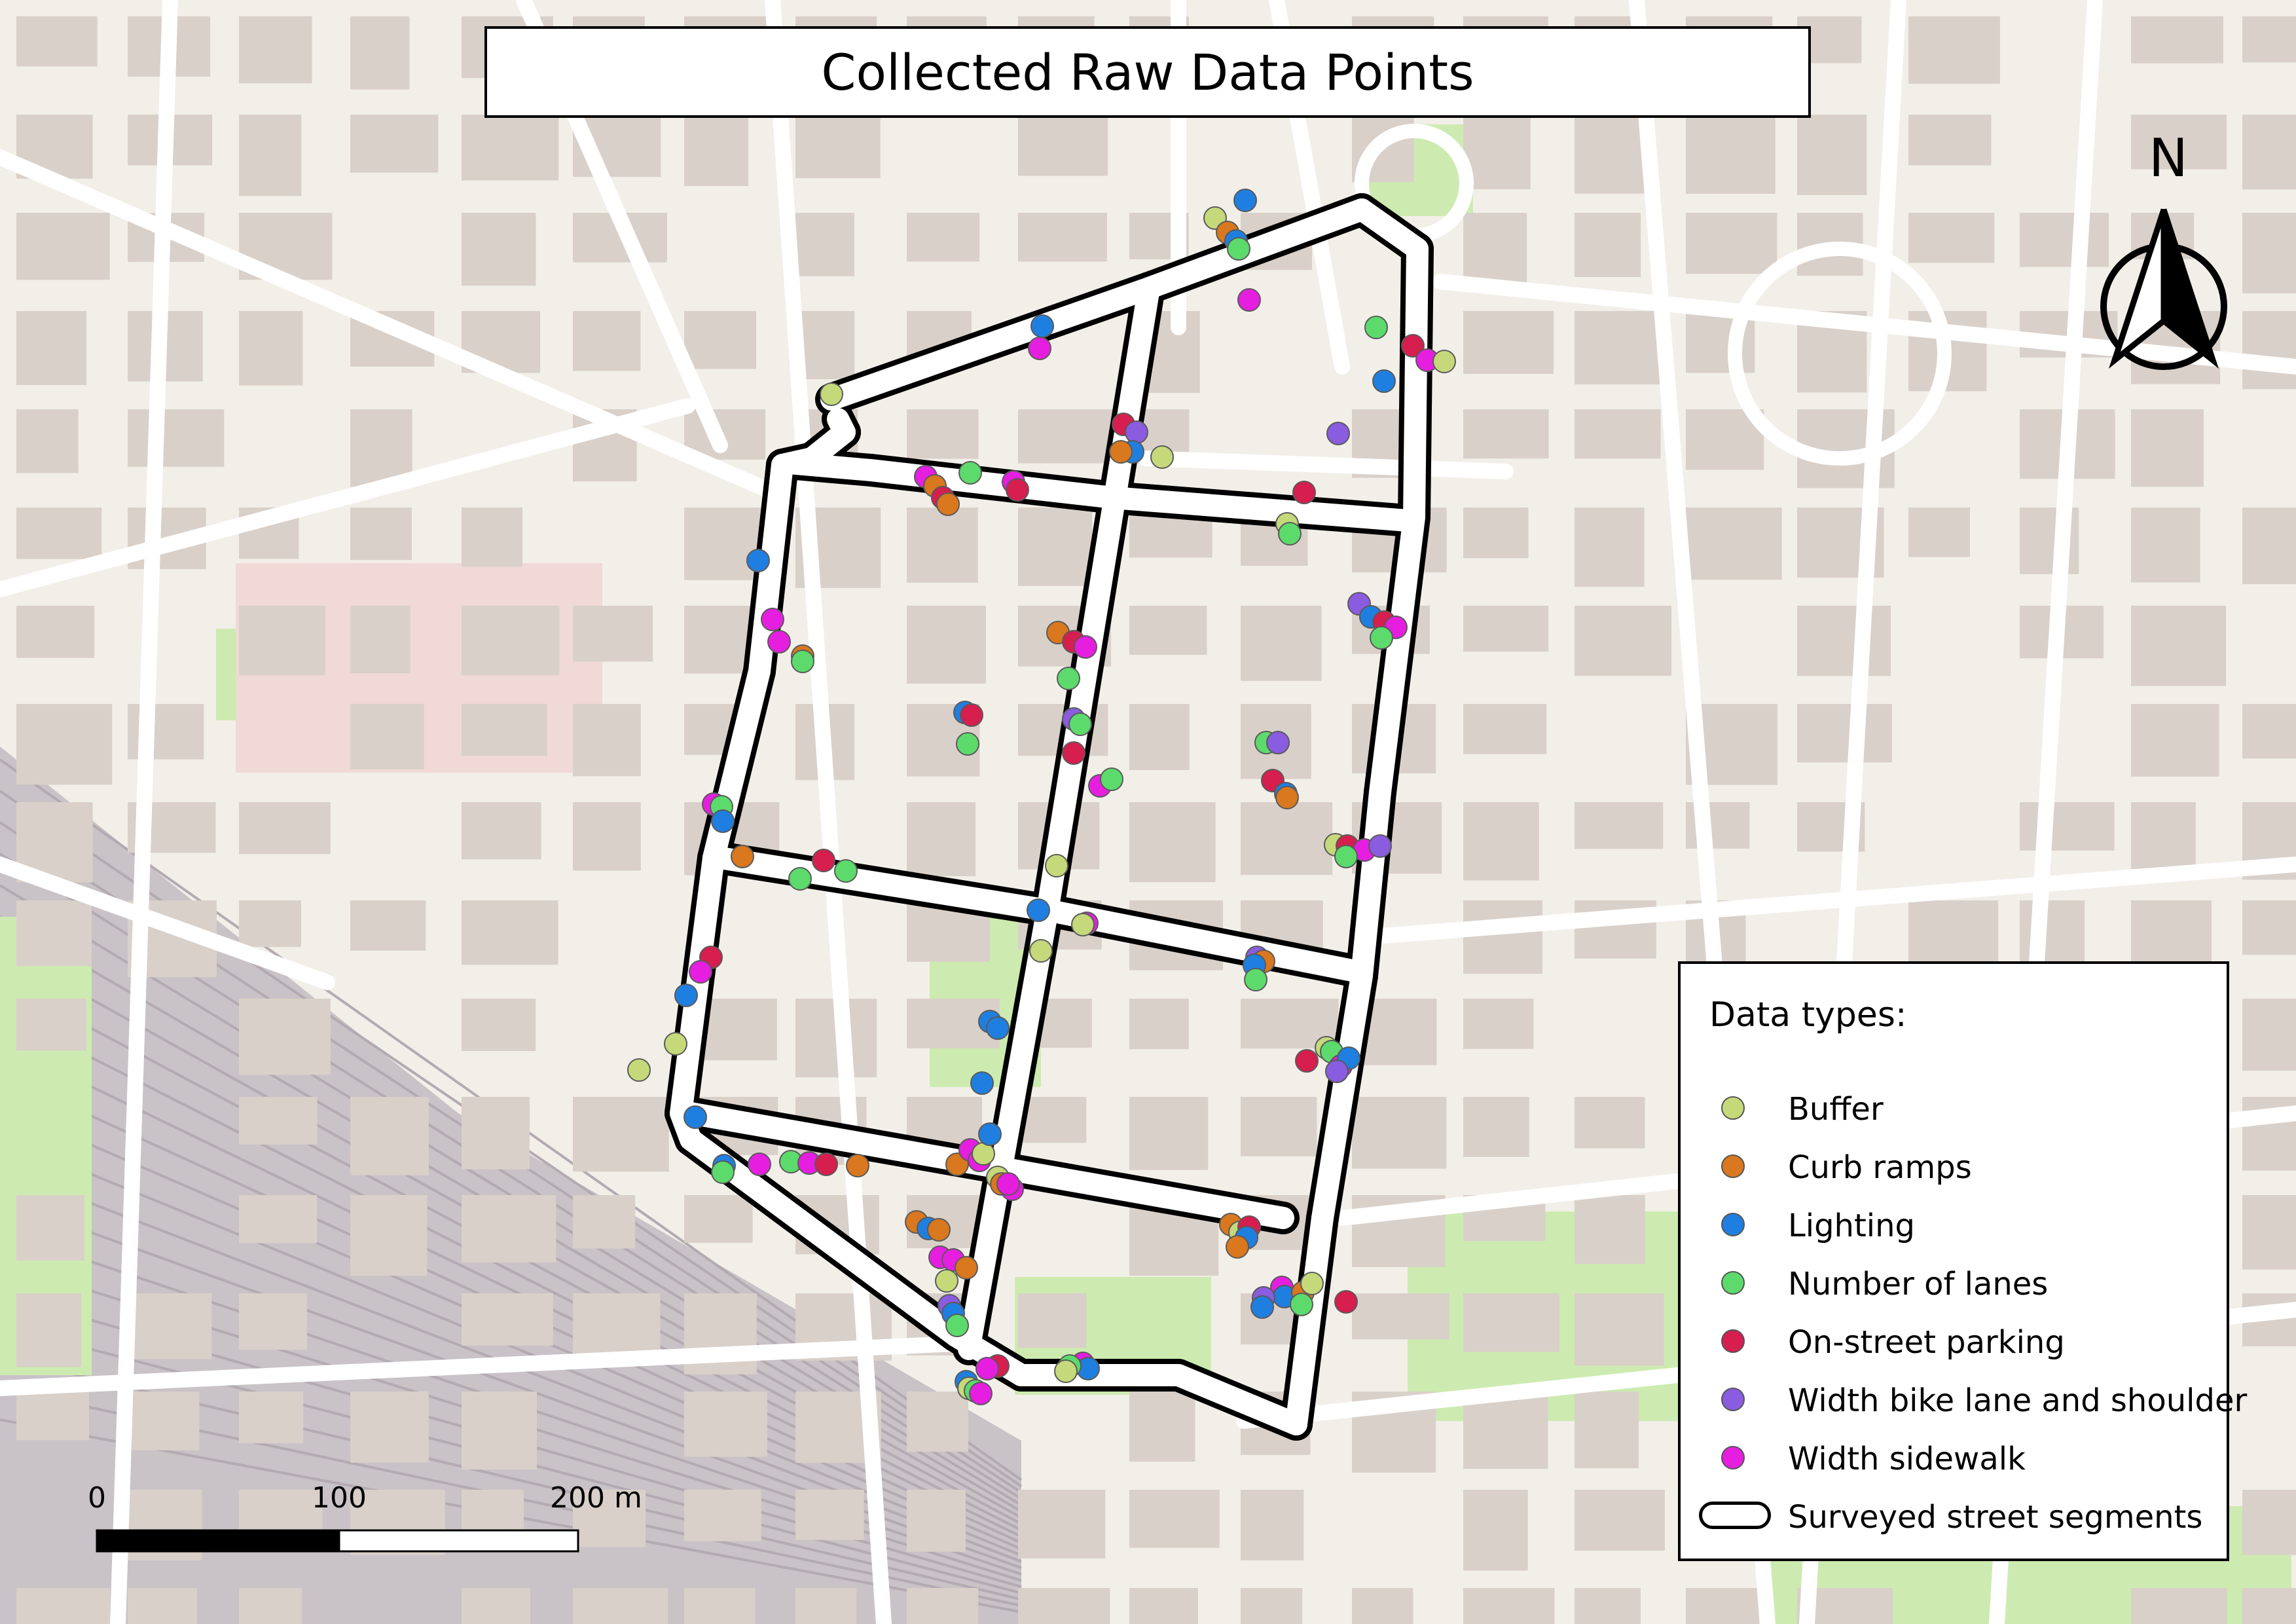  I want to click on legend-item-buffer: Buffer, so click(1954, 1108).